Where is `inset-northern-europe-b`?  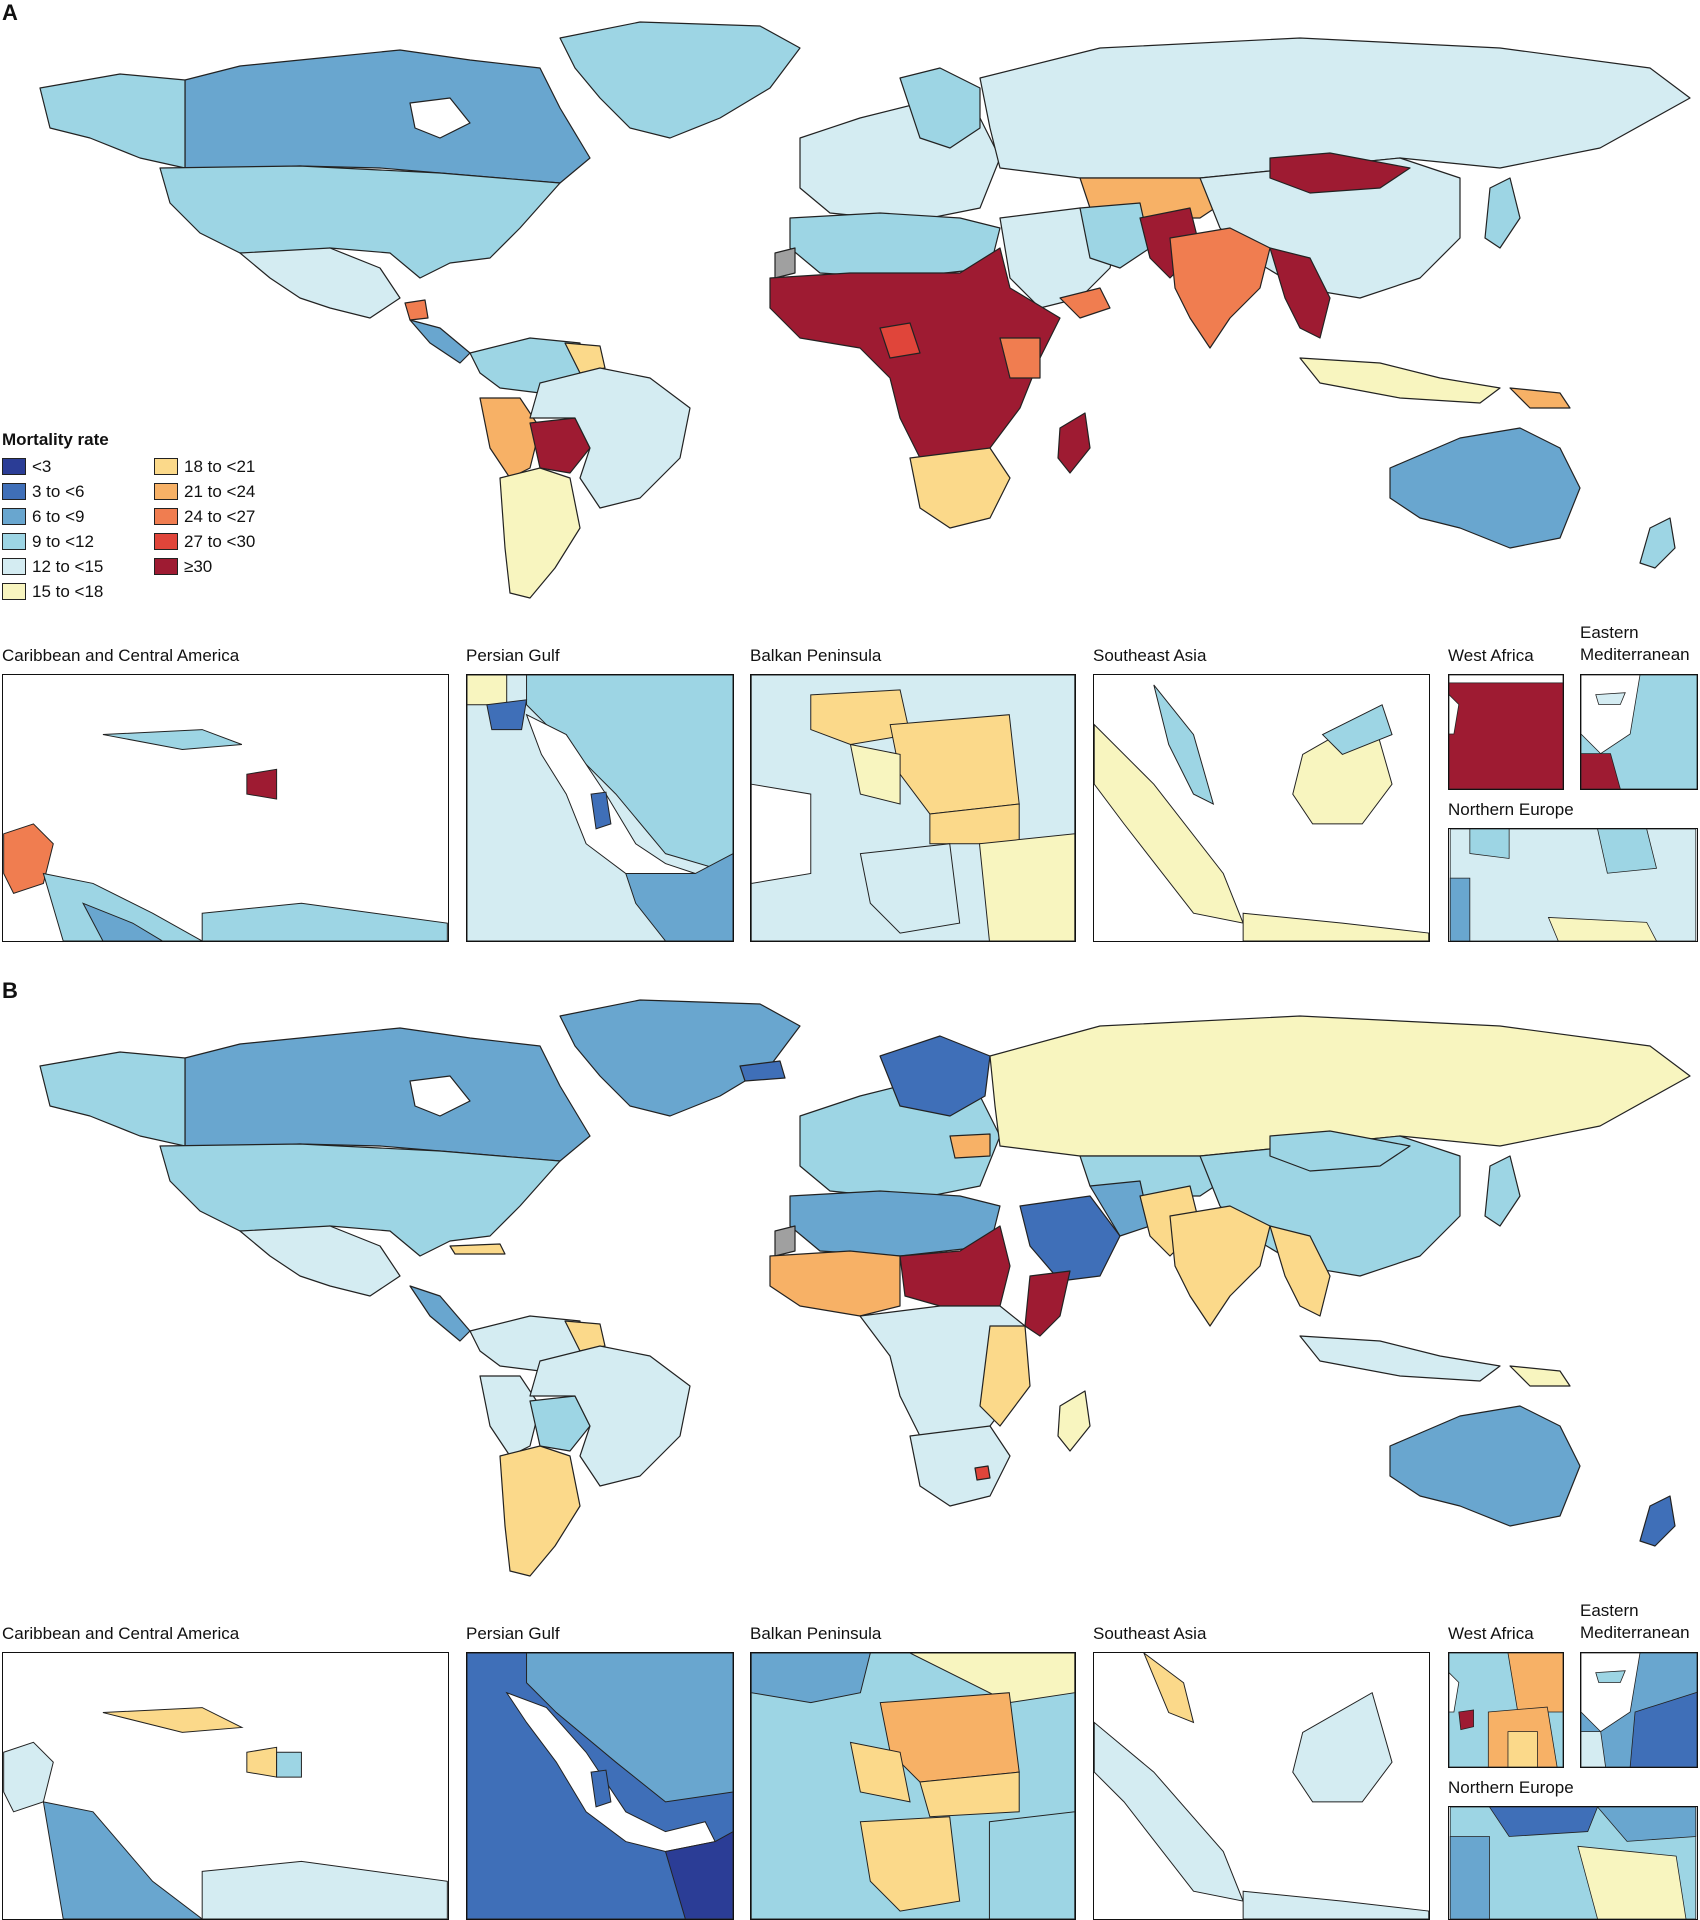
inset-northern-europe-b is located at coordinates (1573, 1863).